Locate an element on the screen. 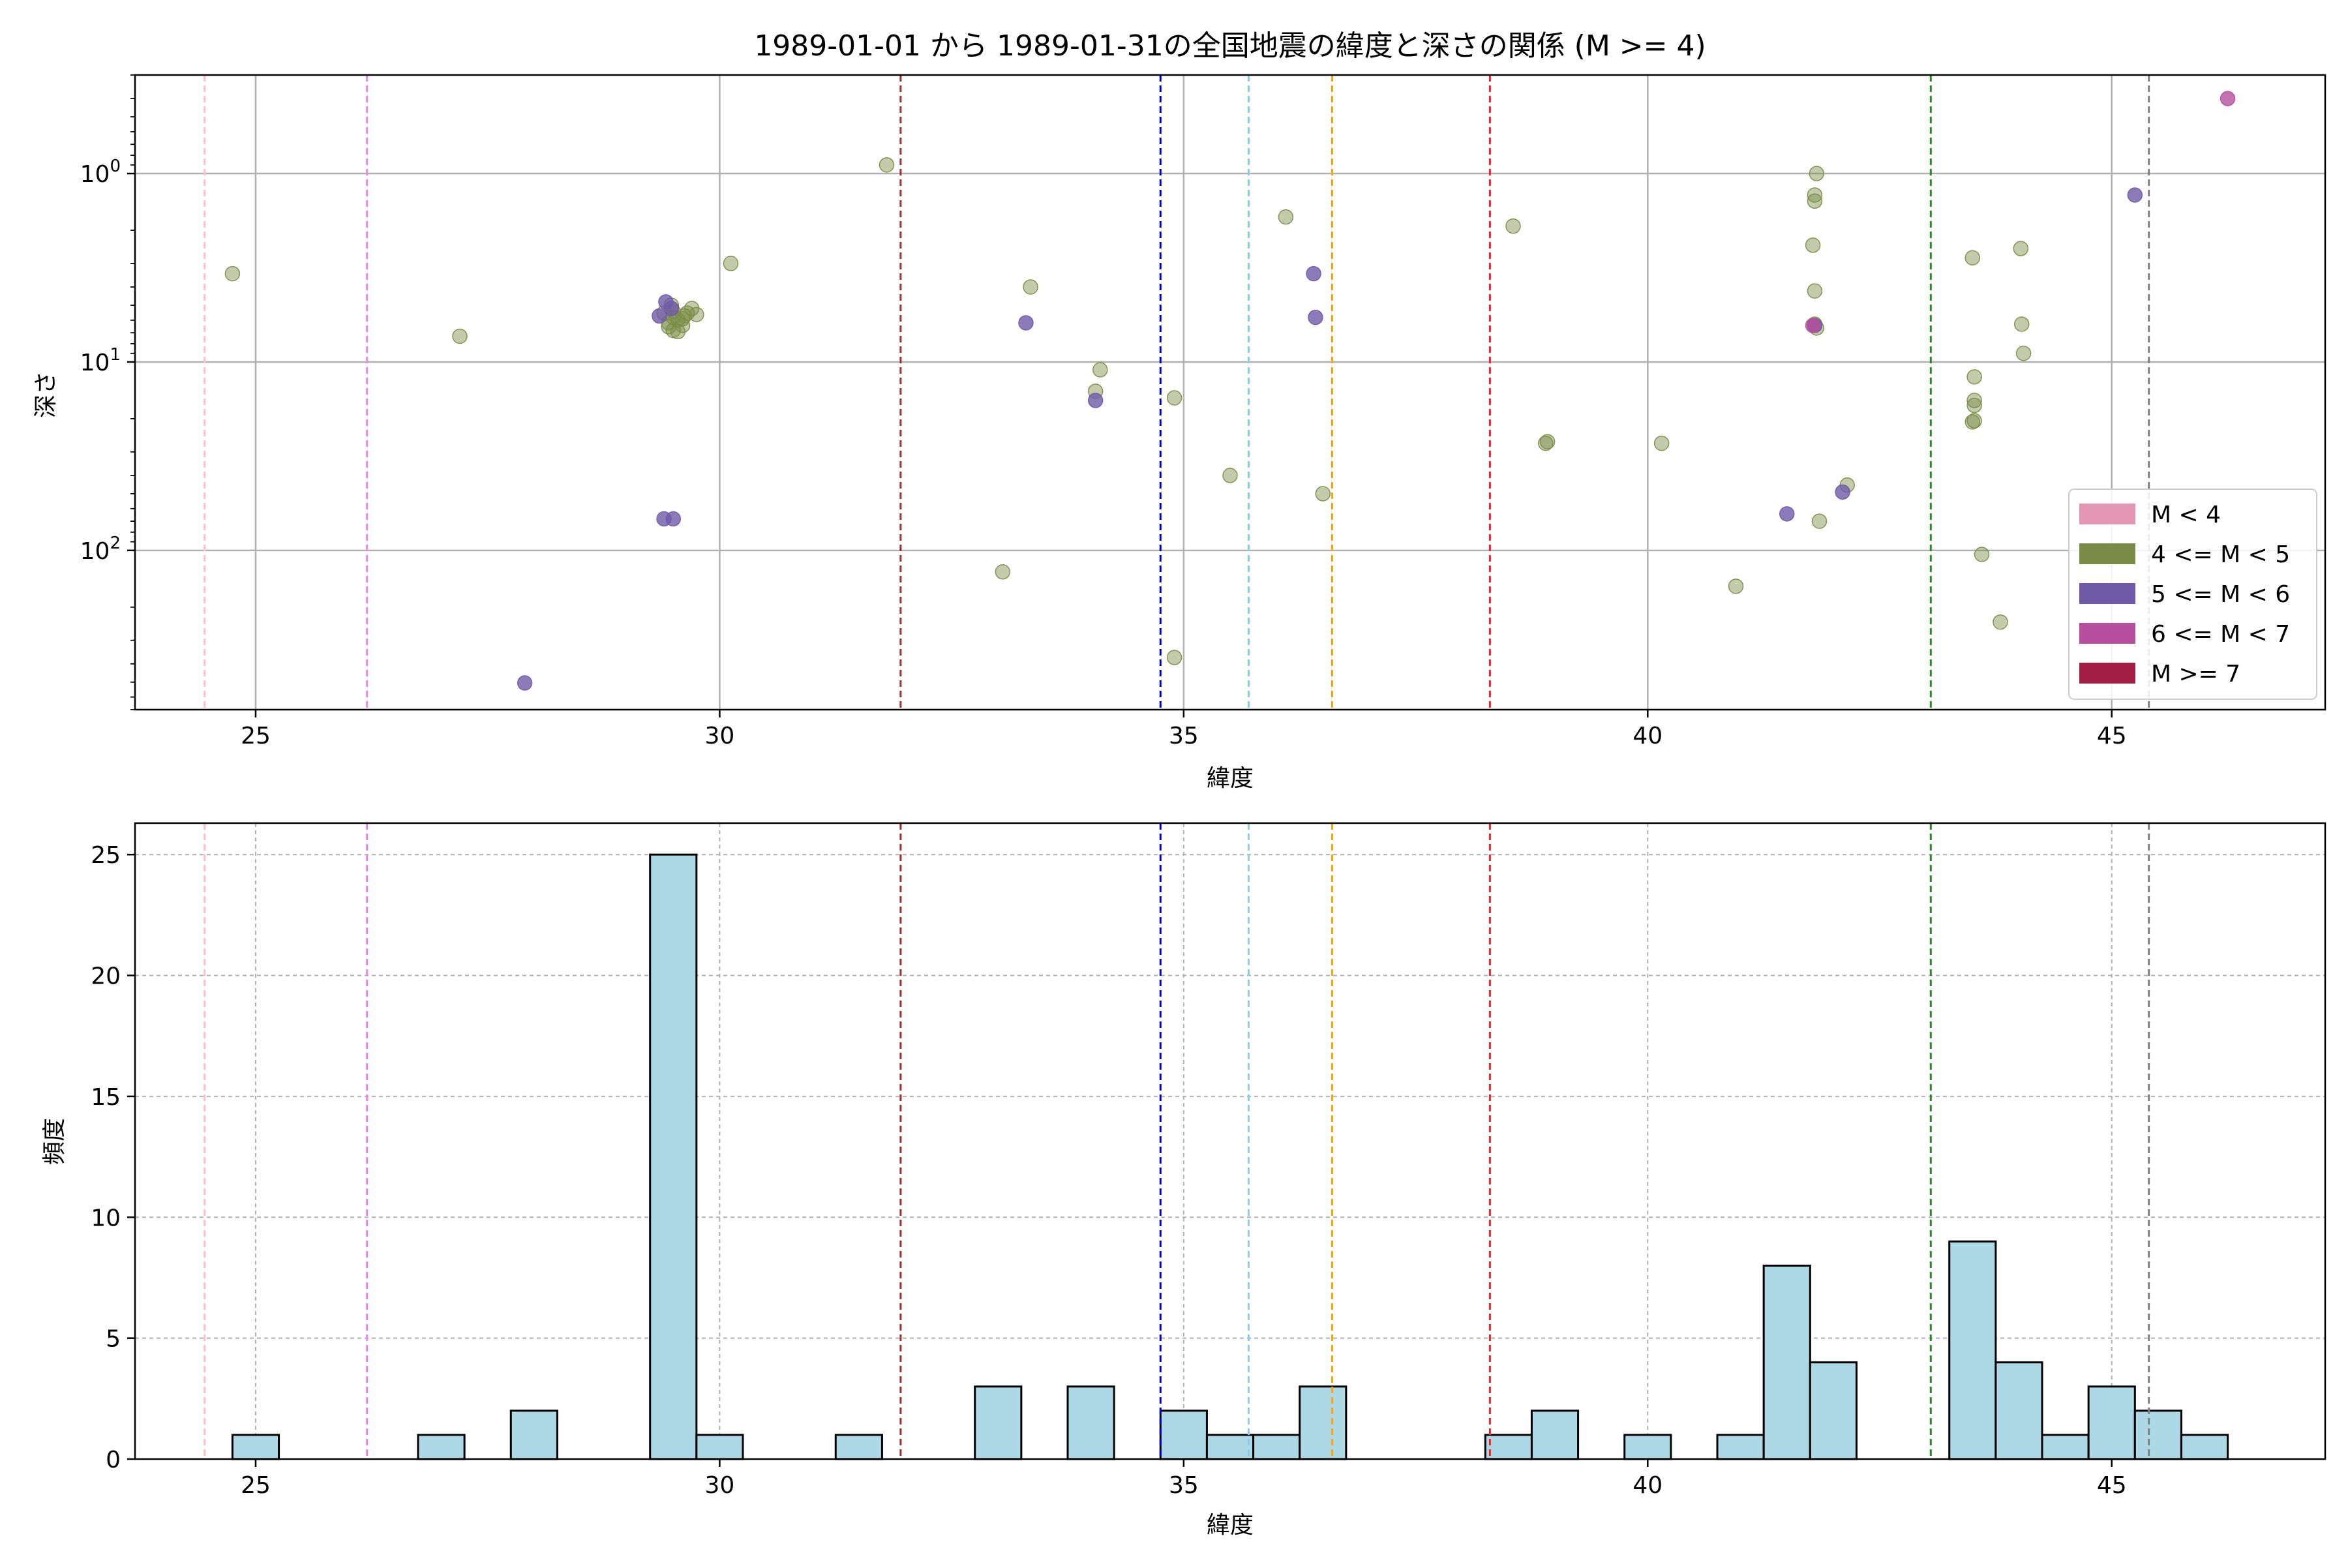 The height and width of the screenshot is (1568, 2348). hist-x-tick-label: 35 is located at coordinates (1184, 1485).